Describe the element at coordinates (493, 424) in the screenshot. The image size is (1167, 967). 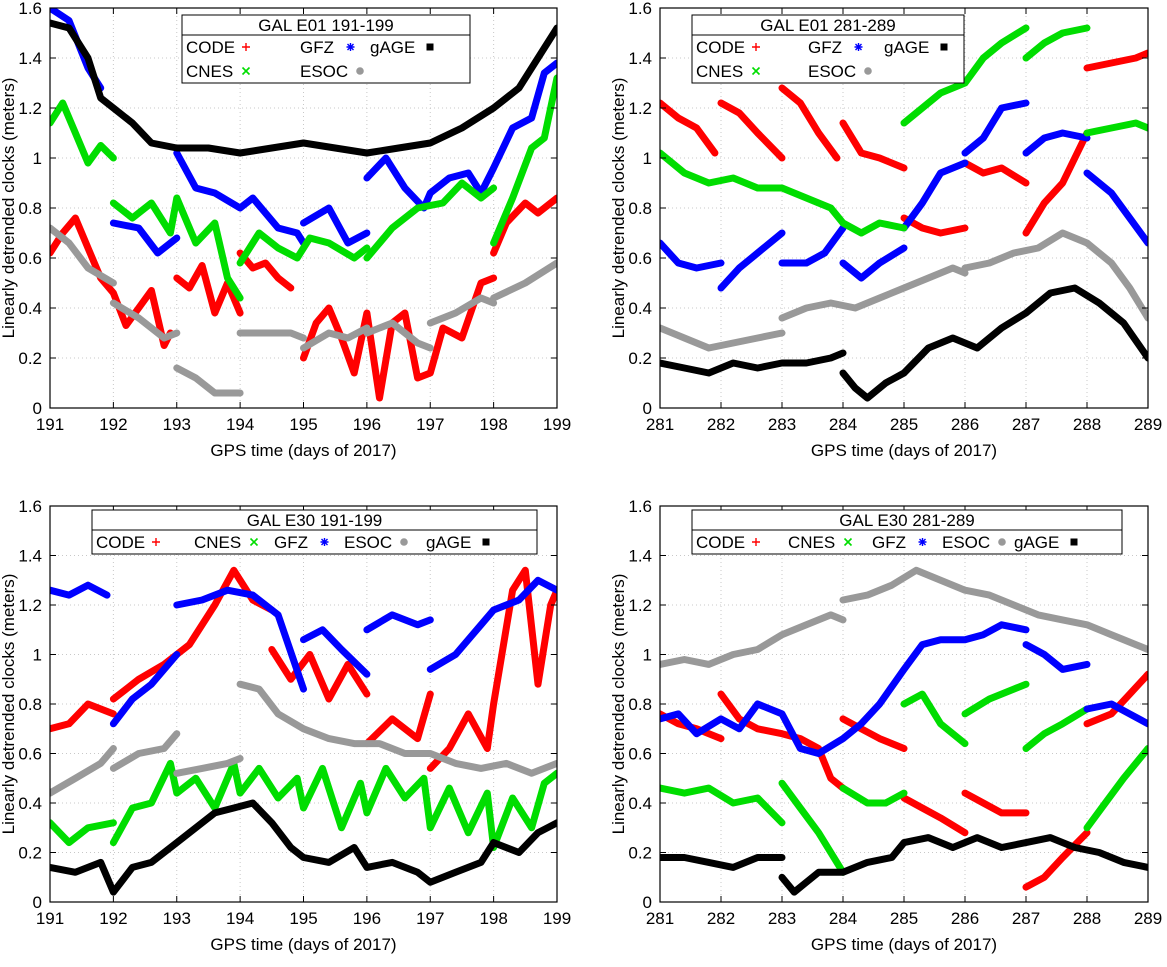
I see `x-tick-label: 198` at that location.